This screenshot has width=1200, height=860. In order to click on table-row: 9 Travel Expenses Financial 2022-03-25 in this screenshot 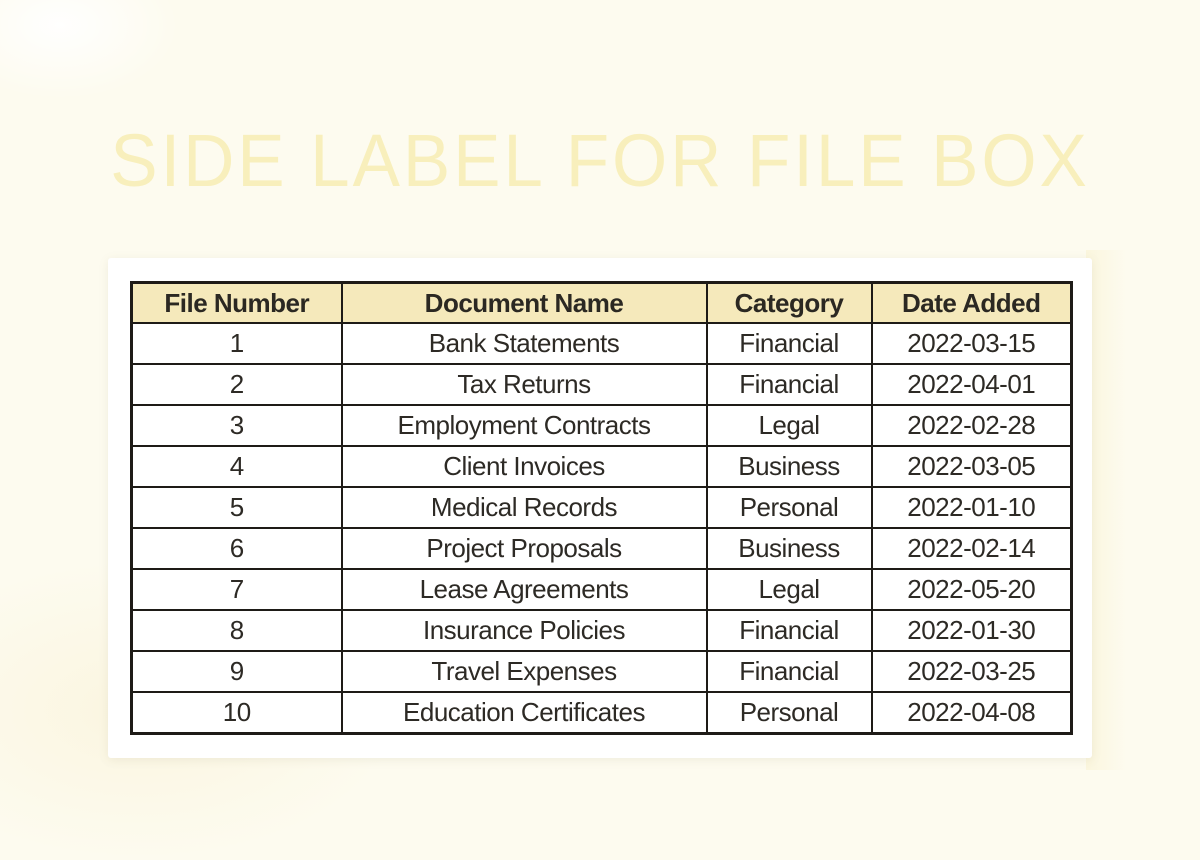, I will do `click(601, 671)`.